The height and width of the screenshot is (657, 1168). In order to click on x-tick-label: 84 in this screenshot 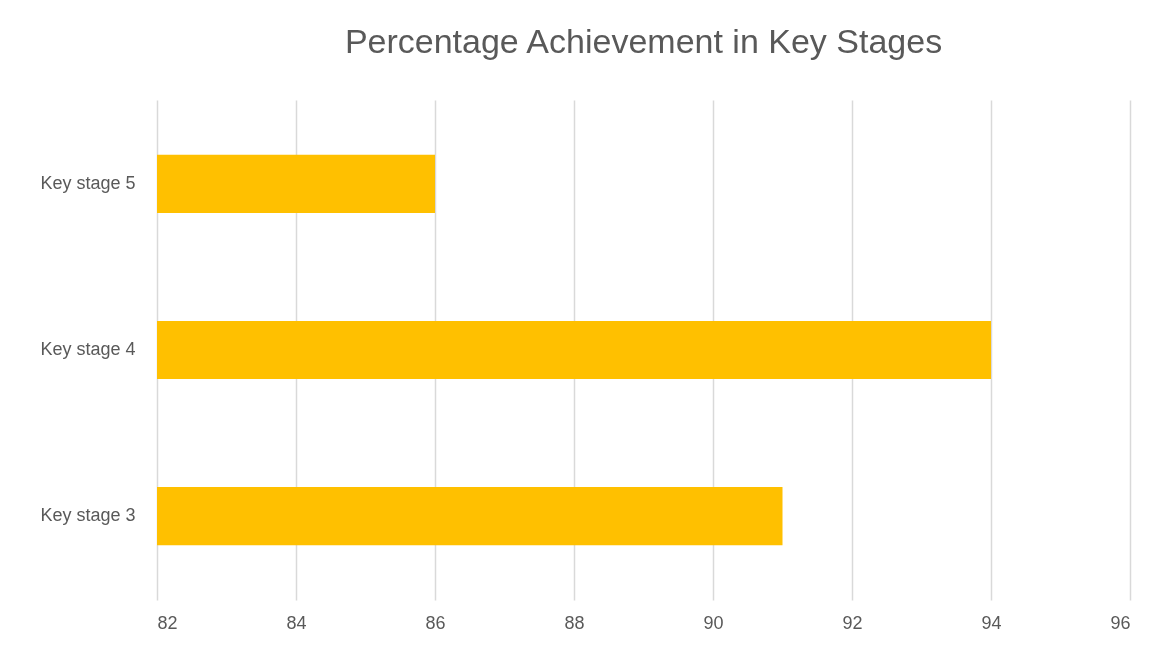, I will do `click(296, 622)`.